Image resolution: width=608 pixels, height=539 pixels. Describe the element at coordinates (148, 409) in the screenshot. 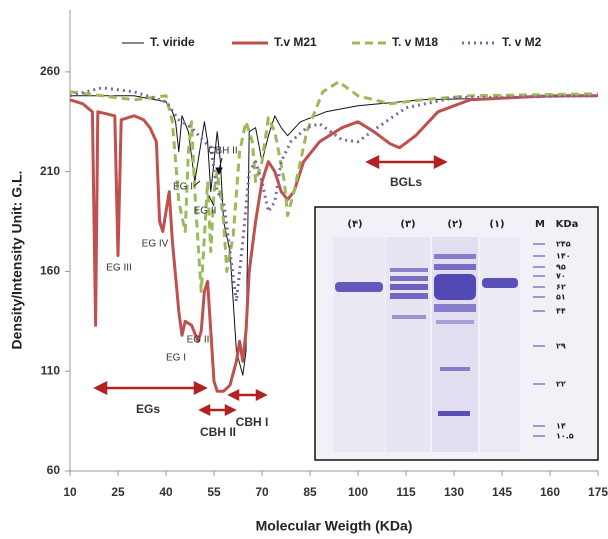

I see `annotation: EGs` at that location.